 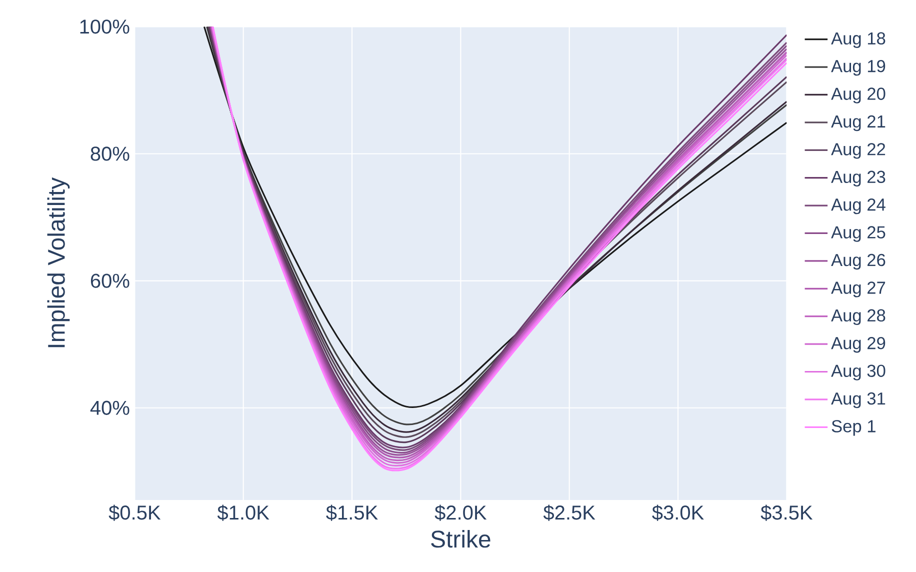 What do you see at coordinates (105, 27) in the screenshot?
I see `y-tick-label: 100%` at bounding box center [105, 27].